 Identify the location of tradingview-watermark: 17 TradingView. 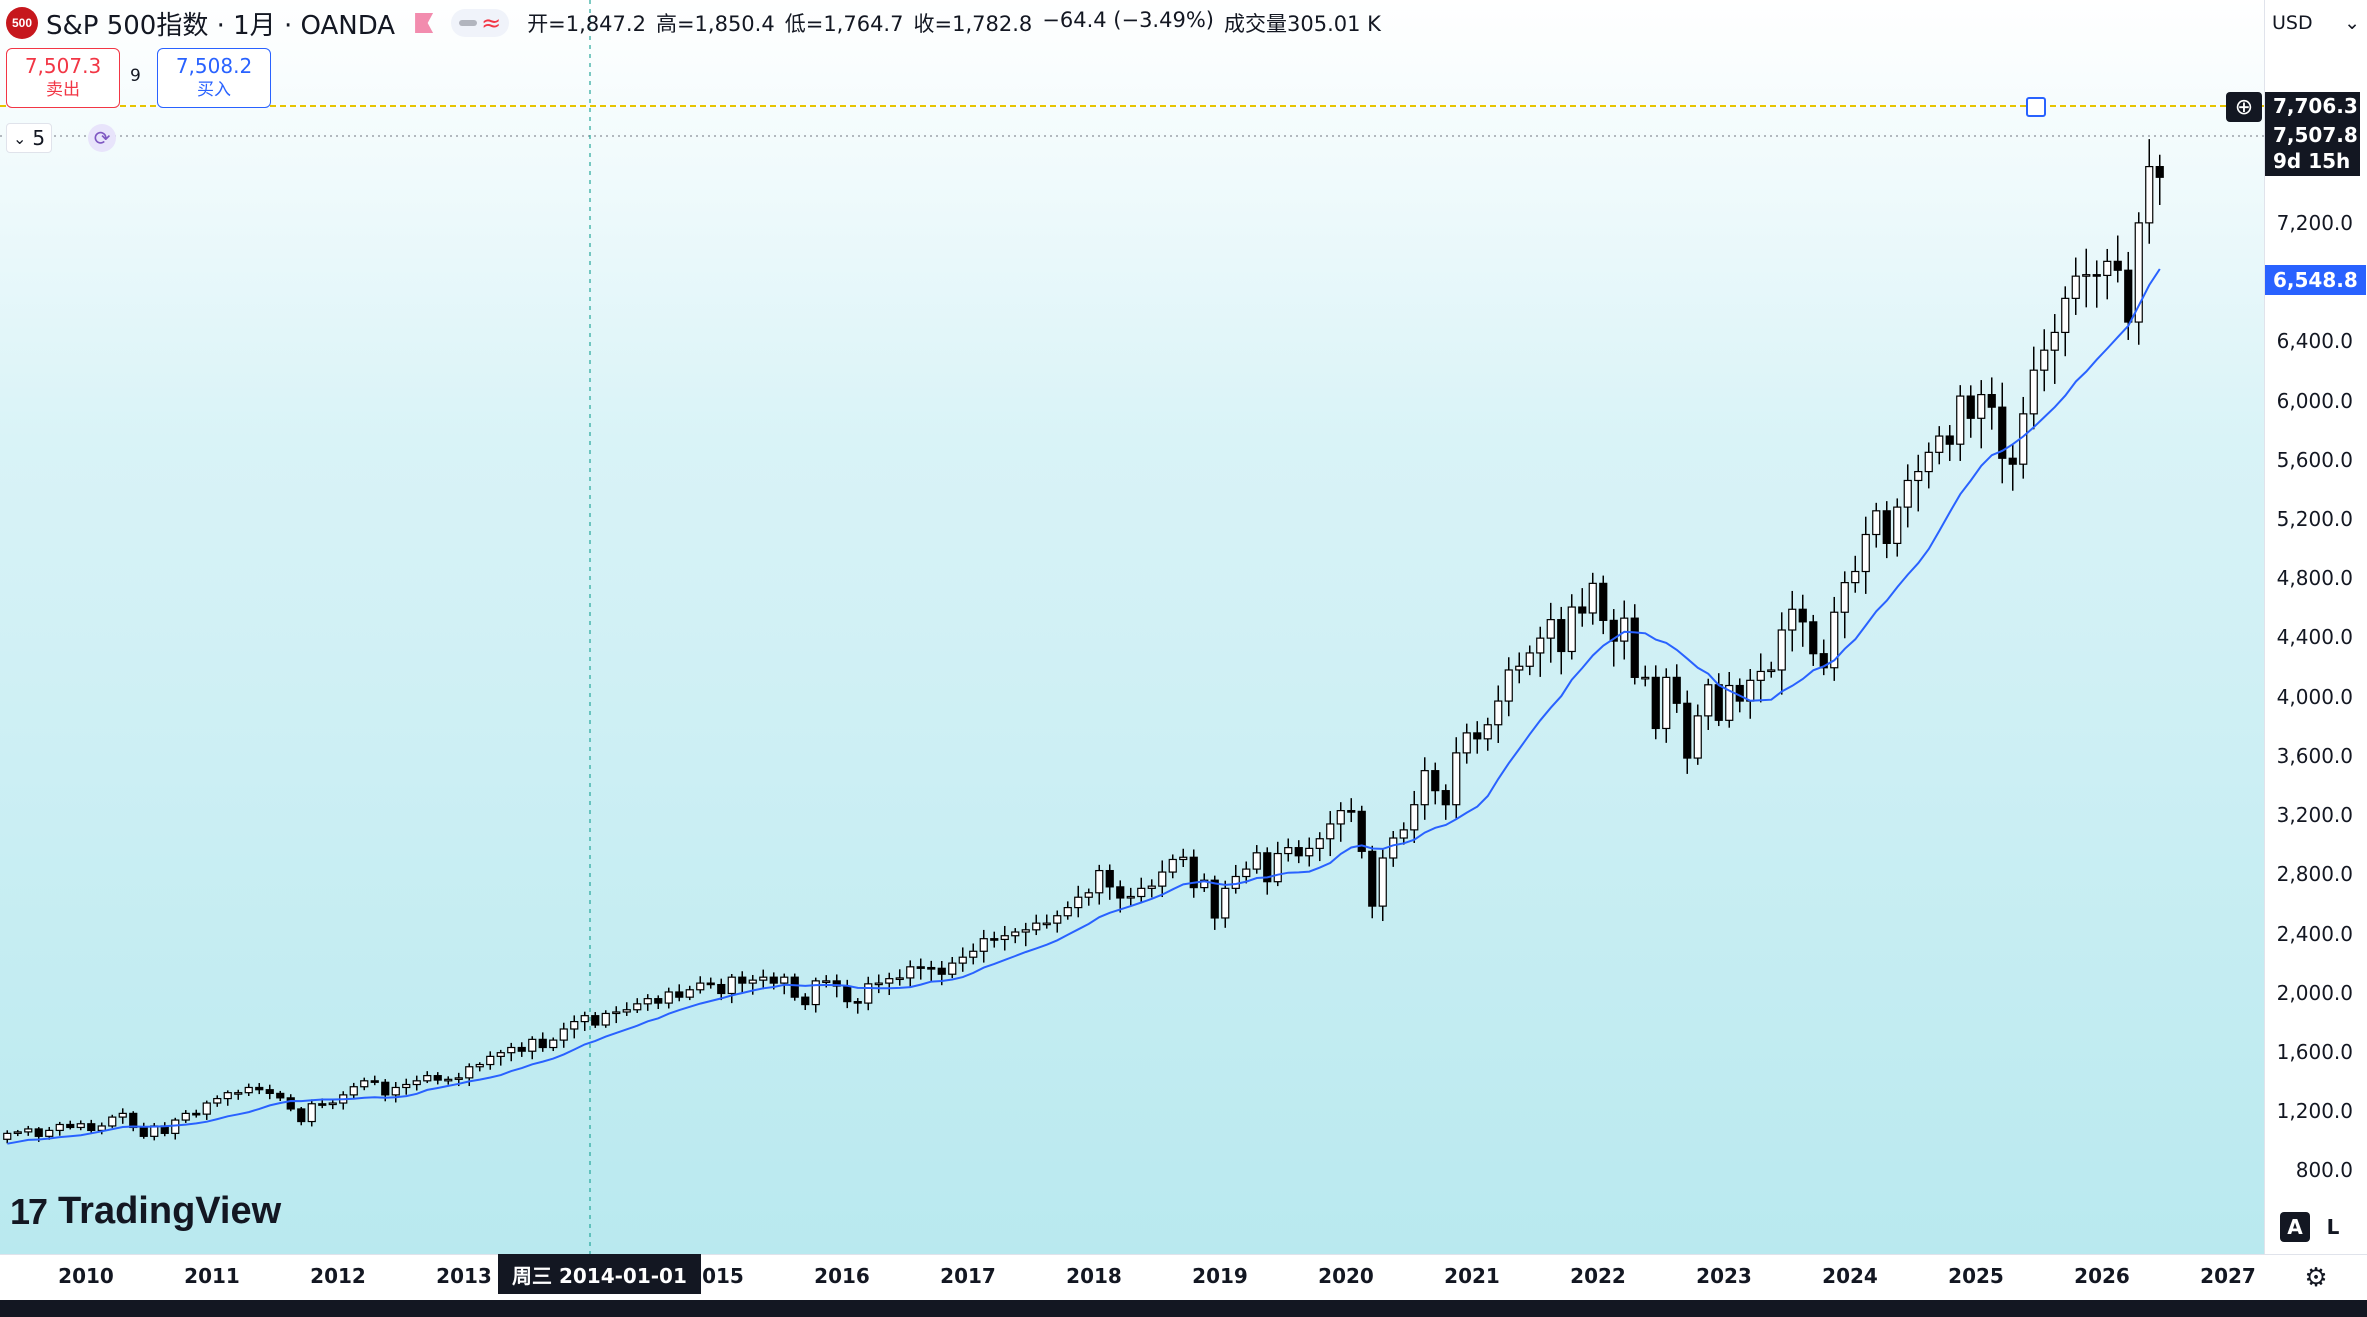
(145, 1211).